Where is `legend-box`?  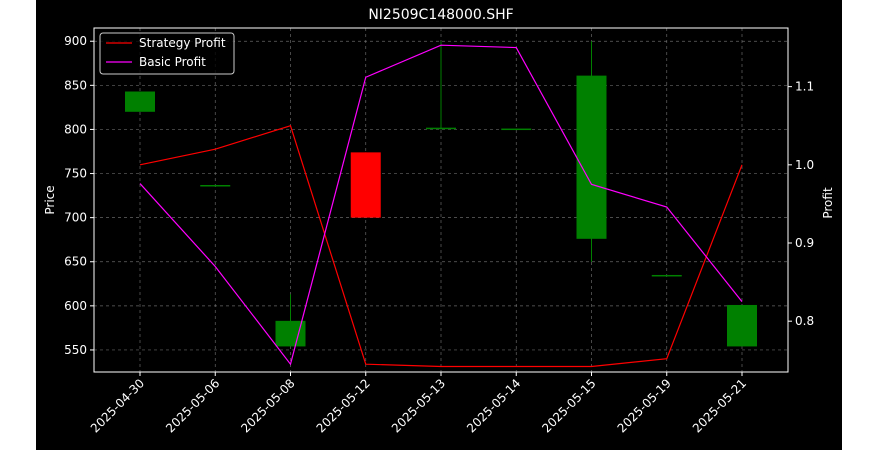
legend-box is located at coordinates (167, 53).